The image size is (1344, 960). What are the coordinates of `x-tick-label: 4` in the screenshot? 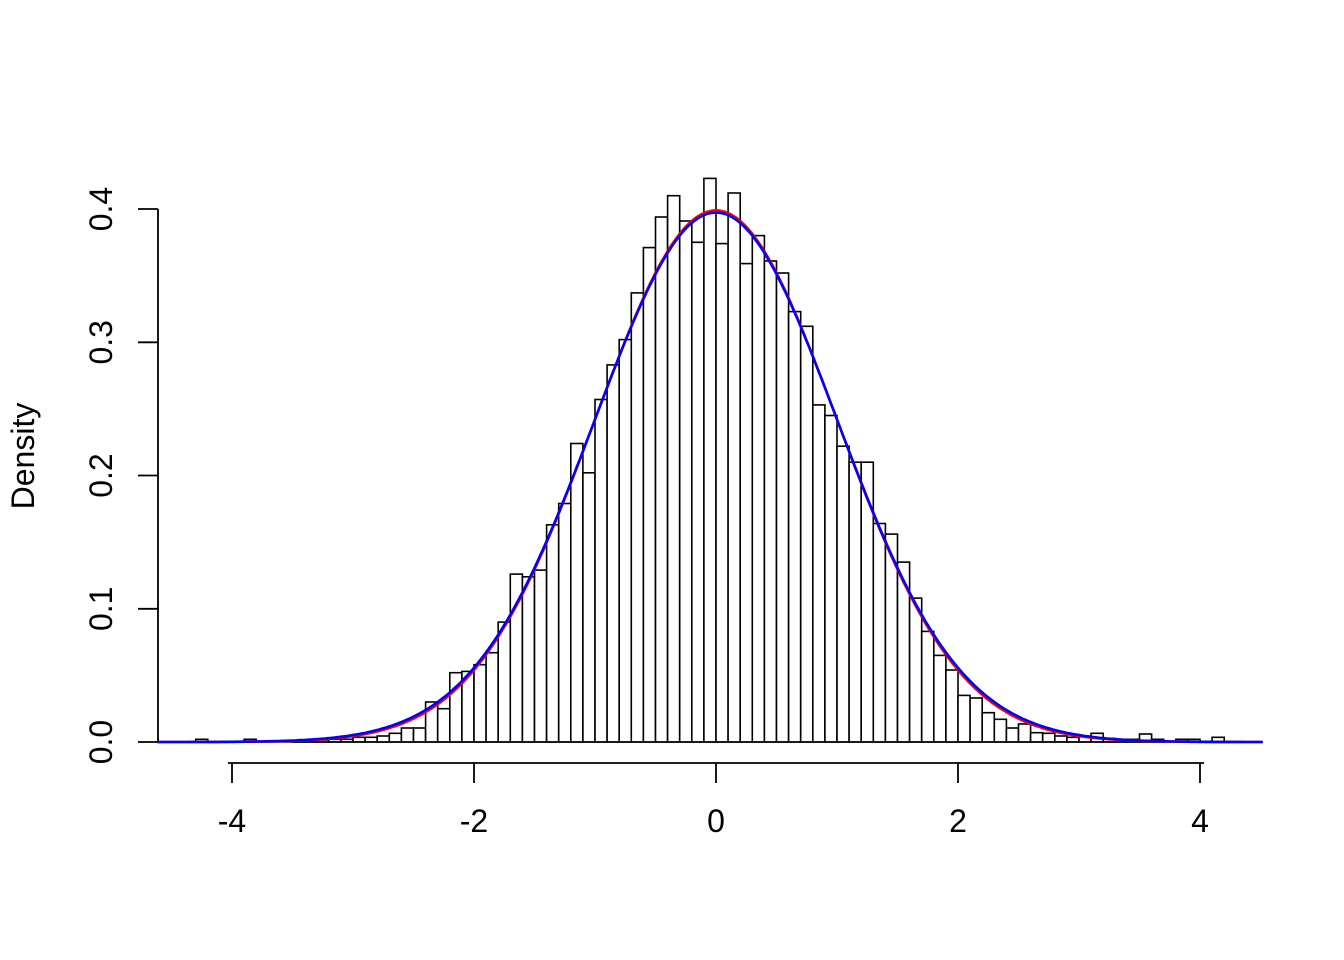 It's located at (1200, 821).